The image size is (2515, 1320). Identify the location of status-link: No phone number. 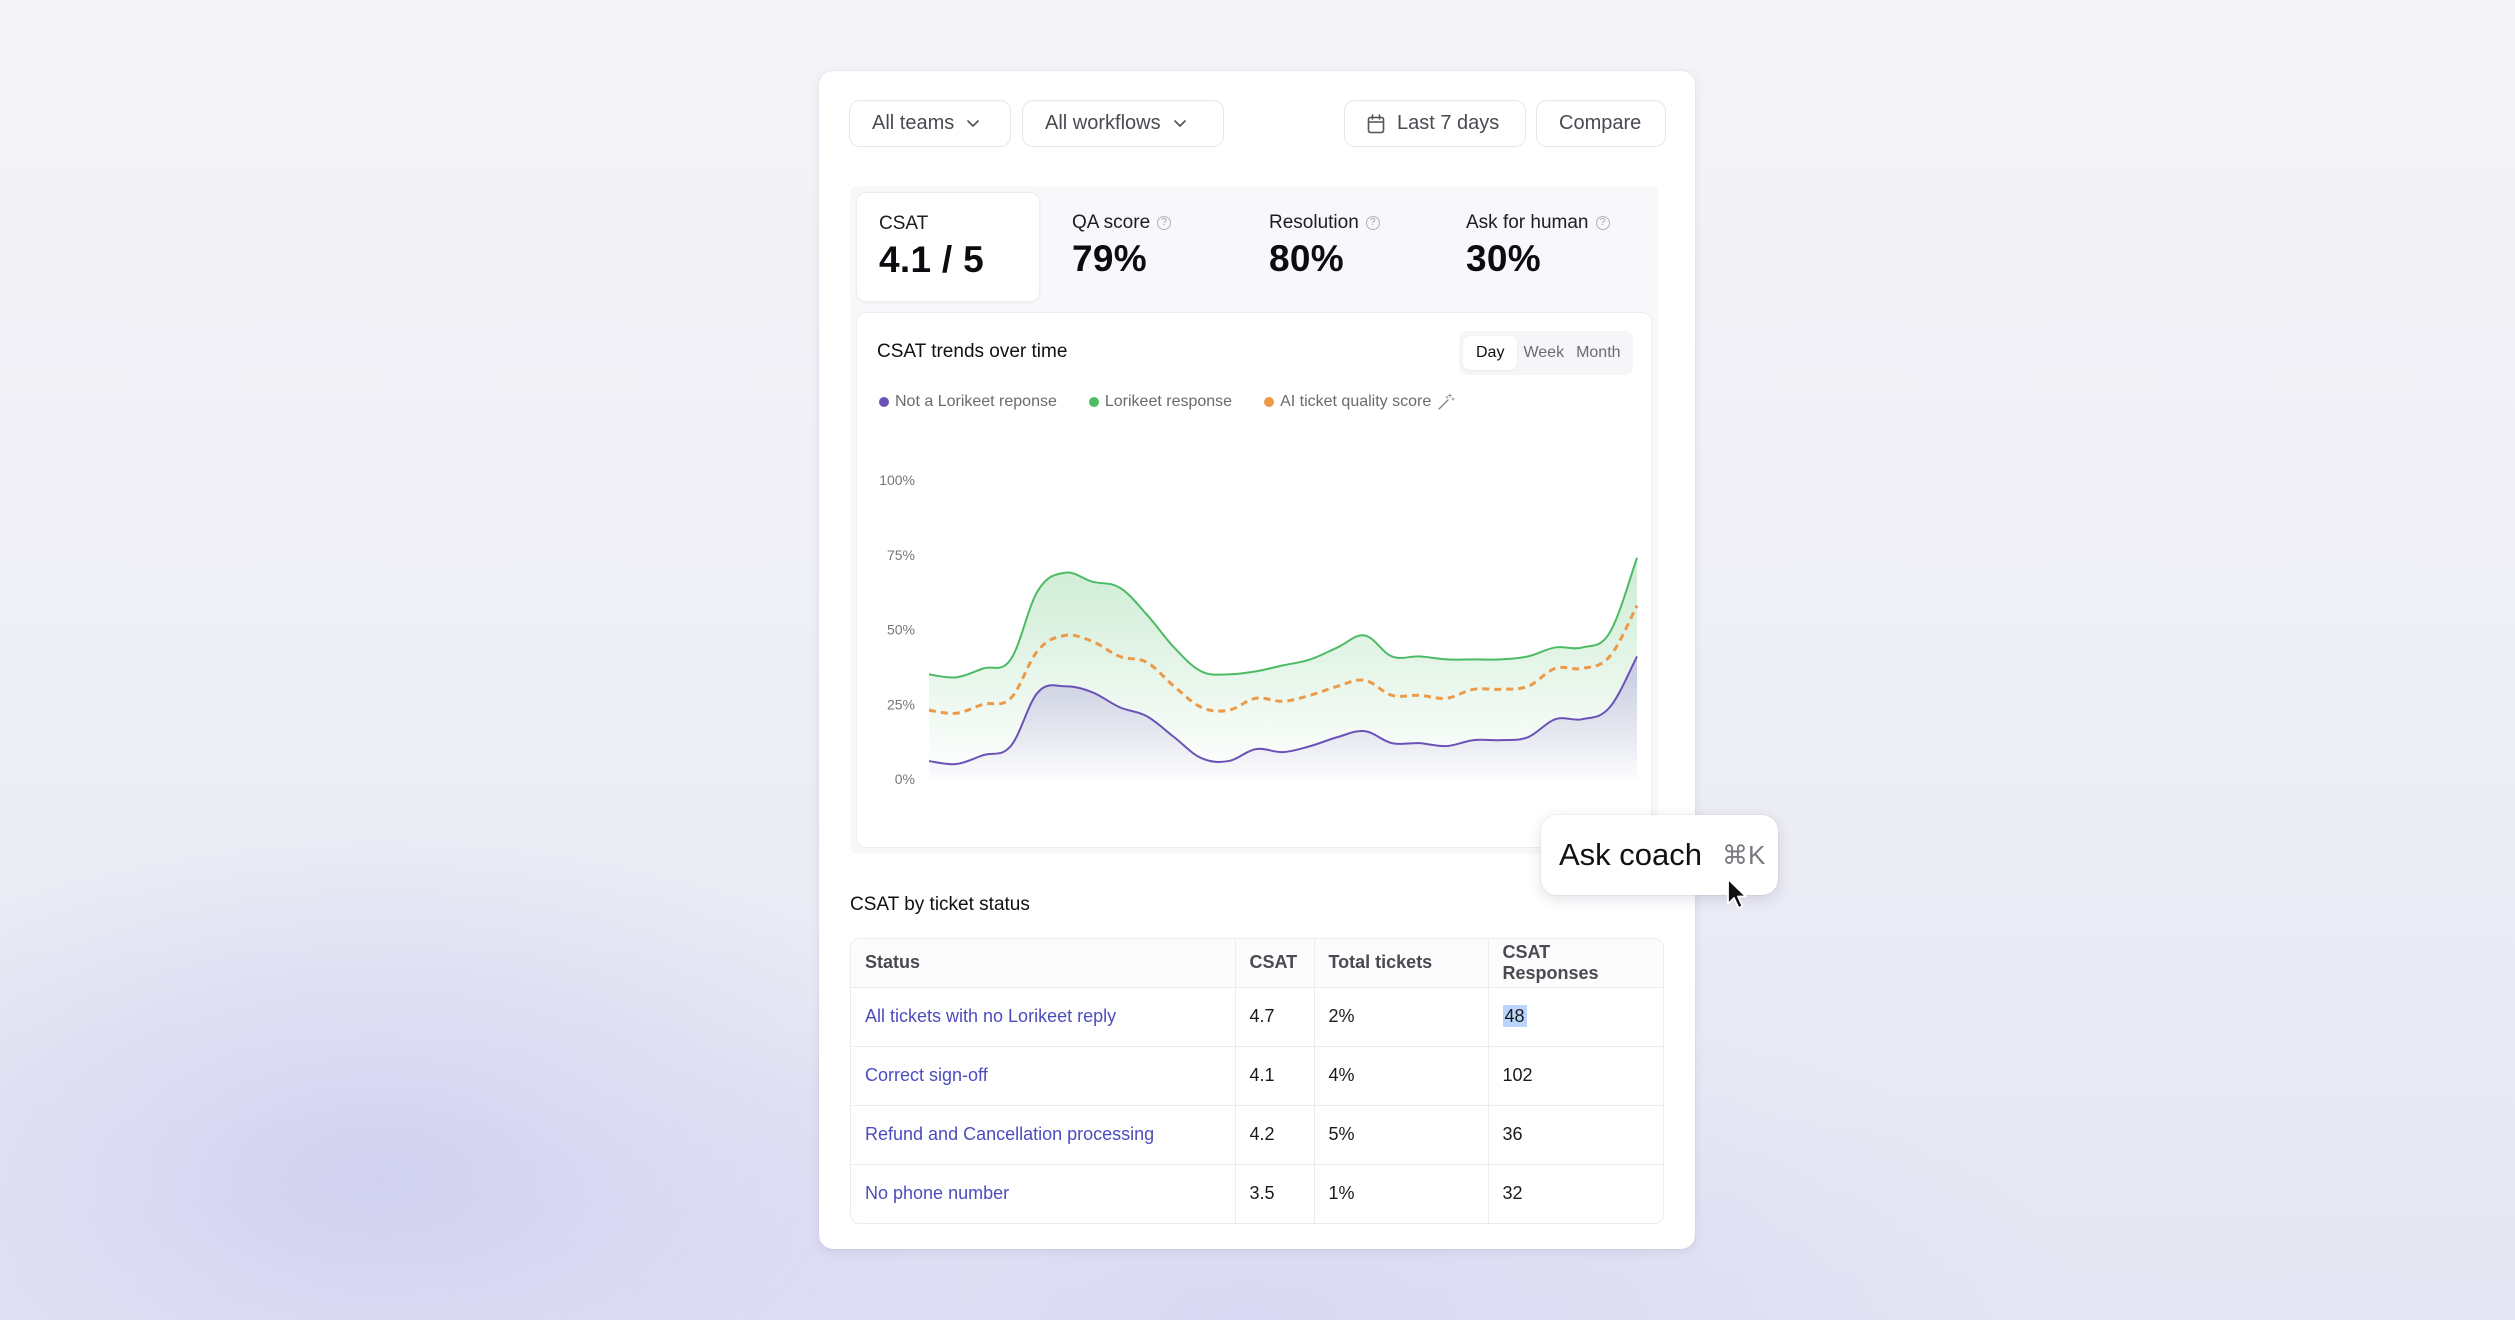
(1043, 1193).